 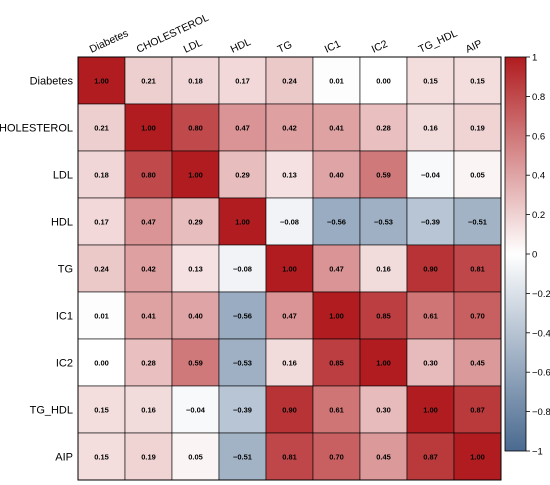 I want to click on row-label: TG_HDL, so click(x=51, y=411).